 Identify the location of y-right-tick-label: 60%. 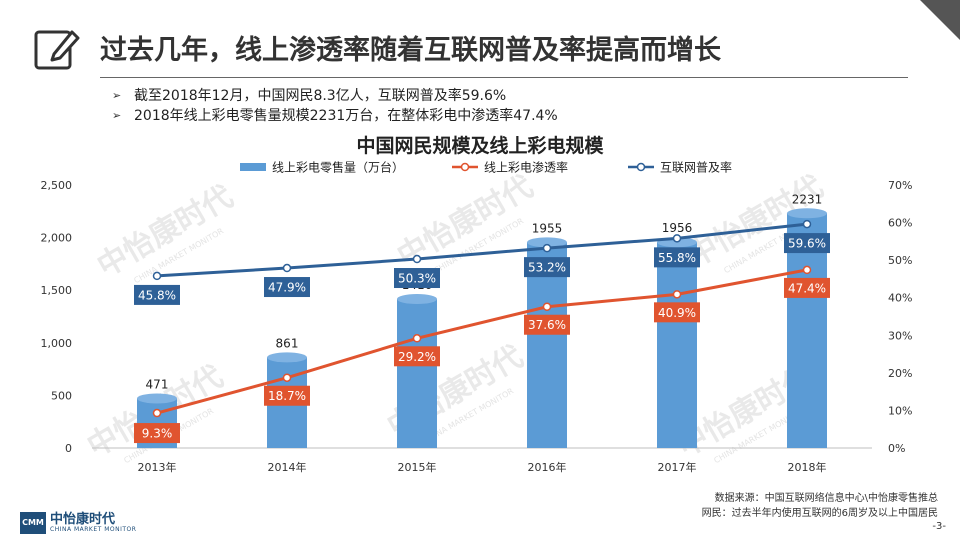
(900, 223).